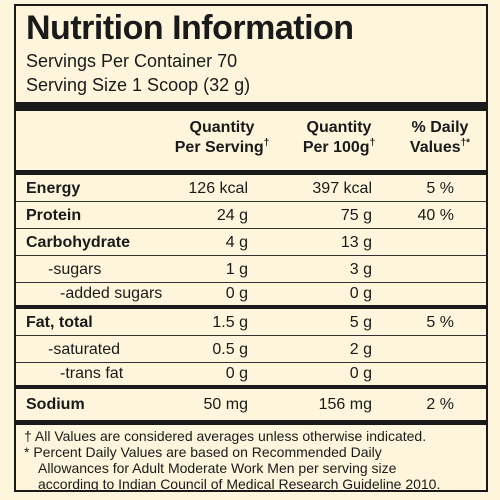  What do you see at coordinates (54, 215) in the screenshot?
I see `nutrient-name: Protein` at bounding box center [54, 215].